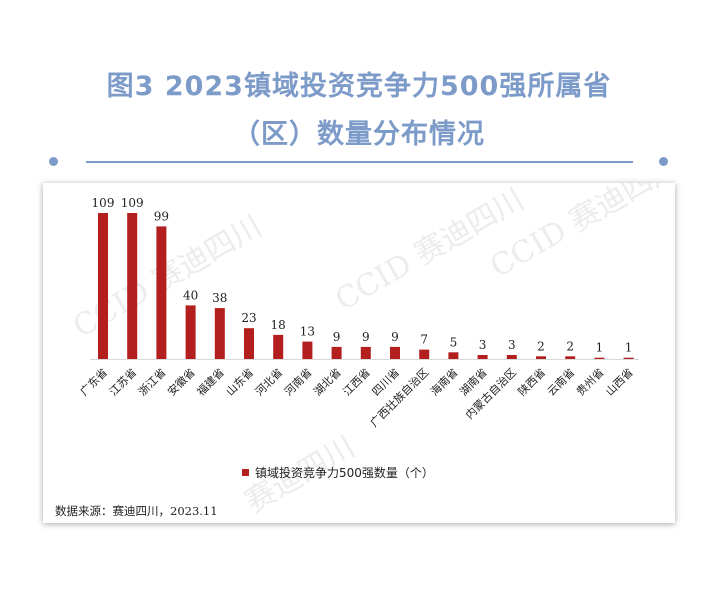 This screenshot has width=718, height=600. Describe the element at coordinates (590, 382) in the screenshot. I see `category-label: 贵州省` at that location.